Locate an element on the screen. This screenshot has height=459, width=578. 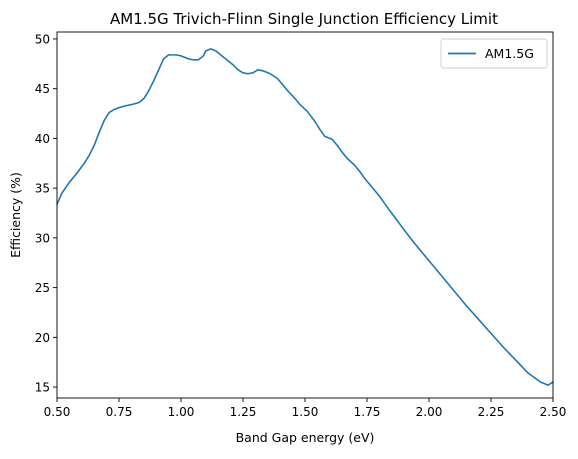
x-tick-label: 0.75 is located at coordinates (119, 412).